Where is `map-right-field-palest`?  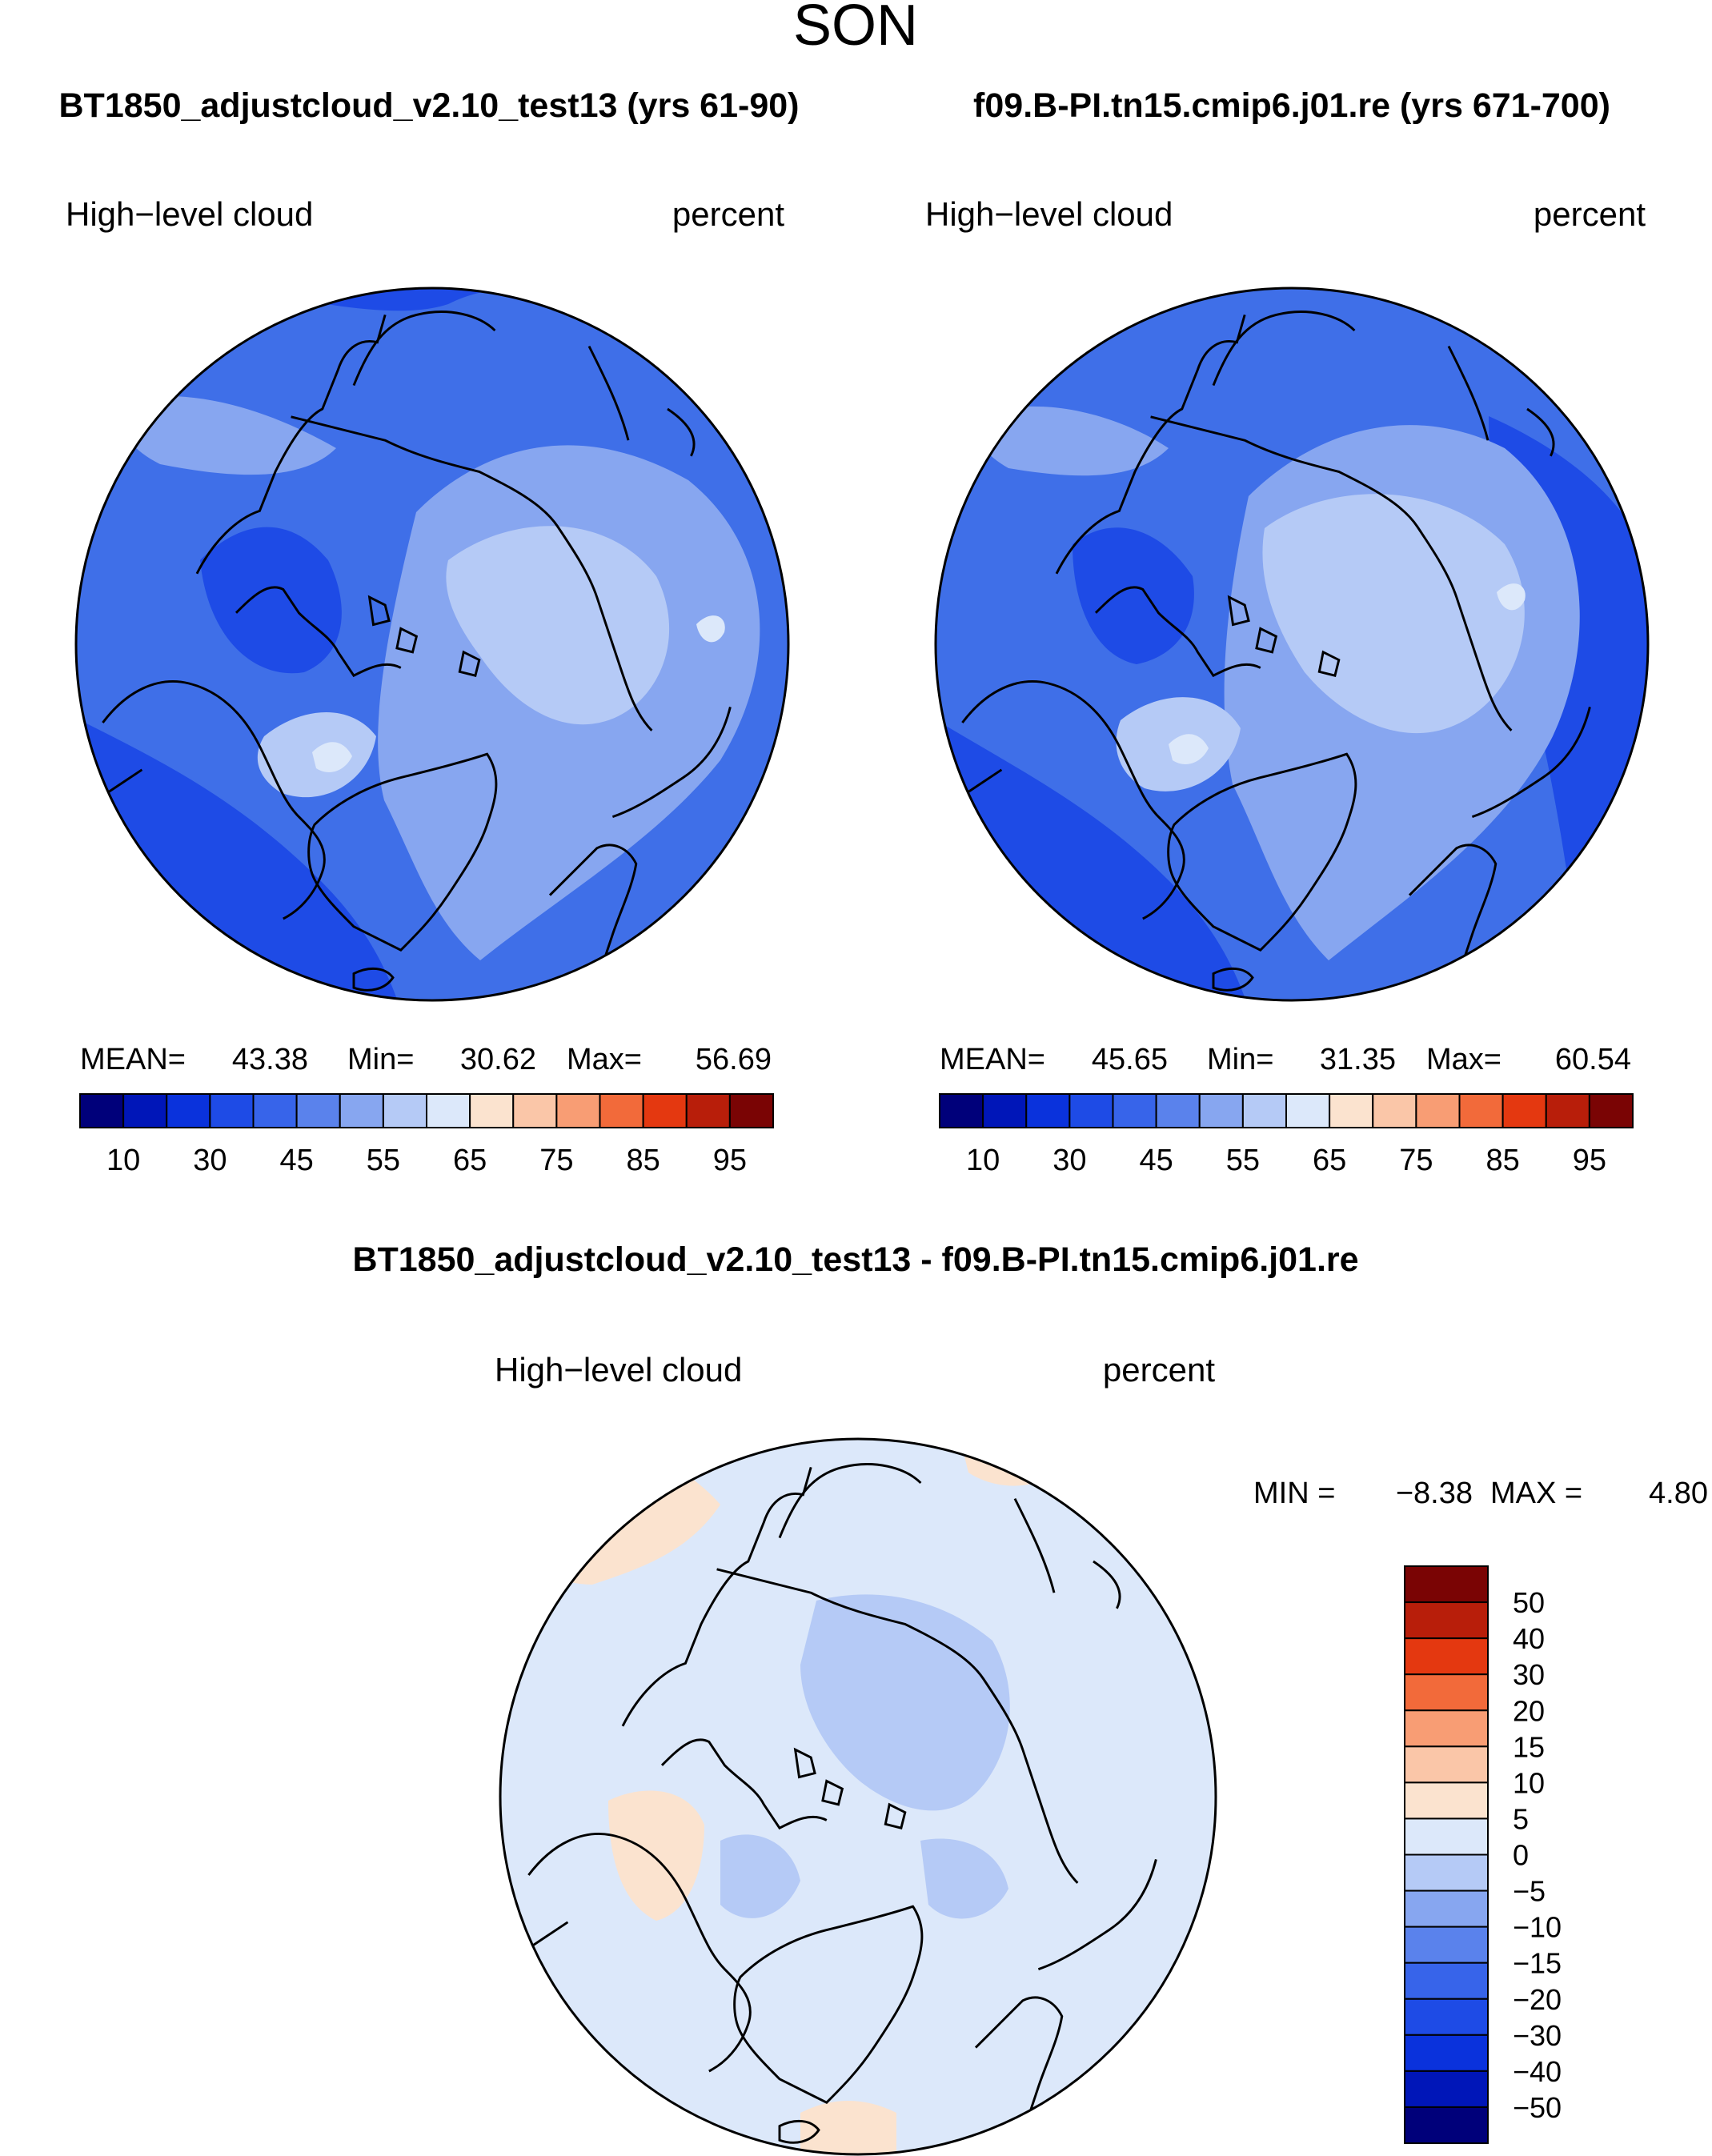 map-right-field-palest is located at coordinates (1348, 673).